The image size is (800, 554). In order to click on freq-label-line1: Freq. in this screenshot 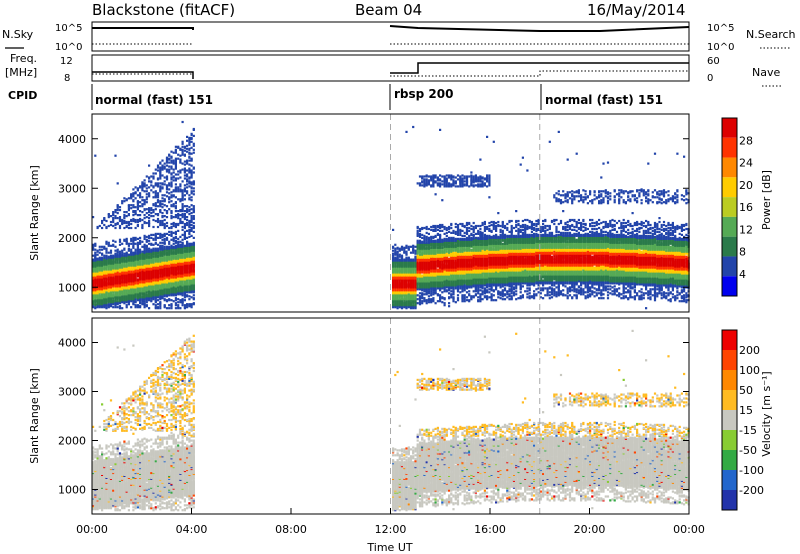, I will do `click(23, 58)`.